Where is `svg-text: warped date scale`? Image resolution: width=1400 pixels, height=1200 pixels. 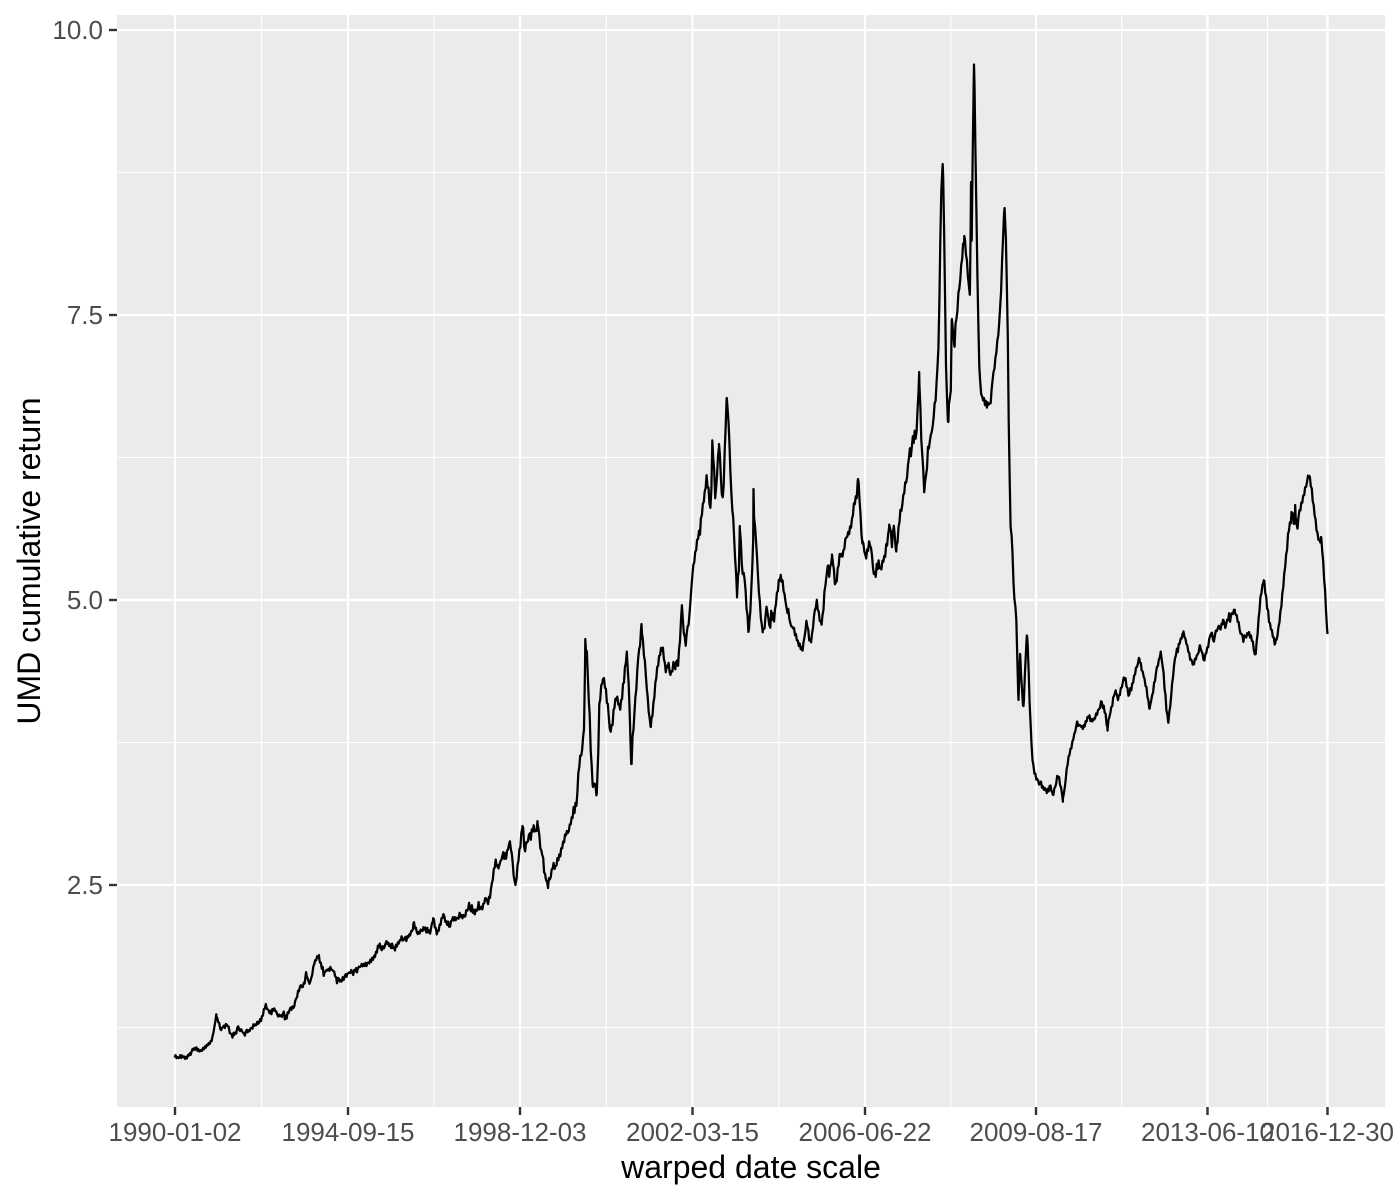
svg-text: warped date scale is located at coordinates (750, 1167).